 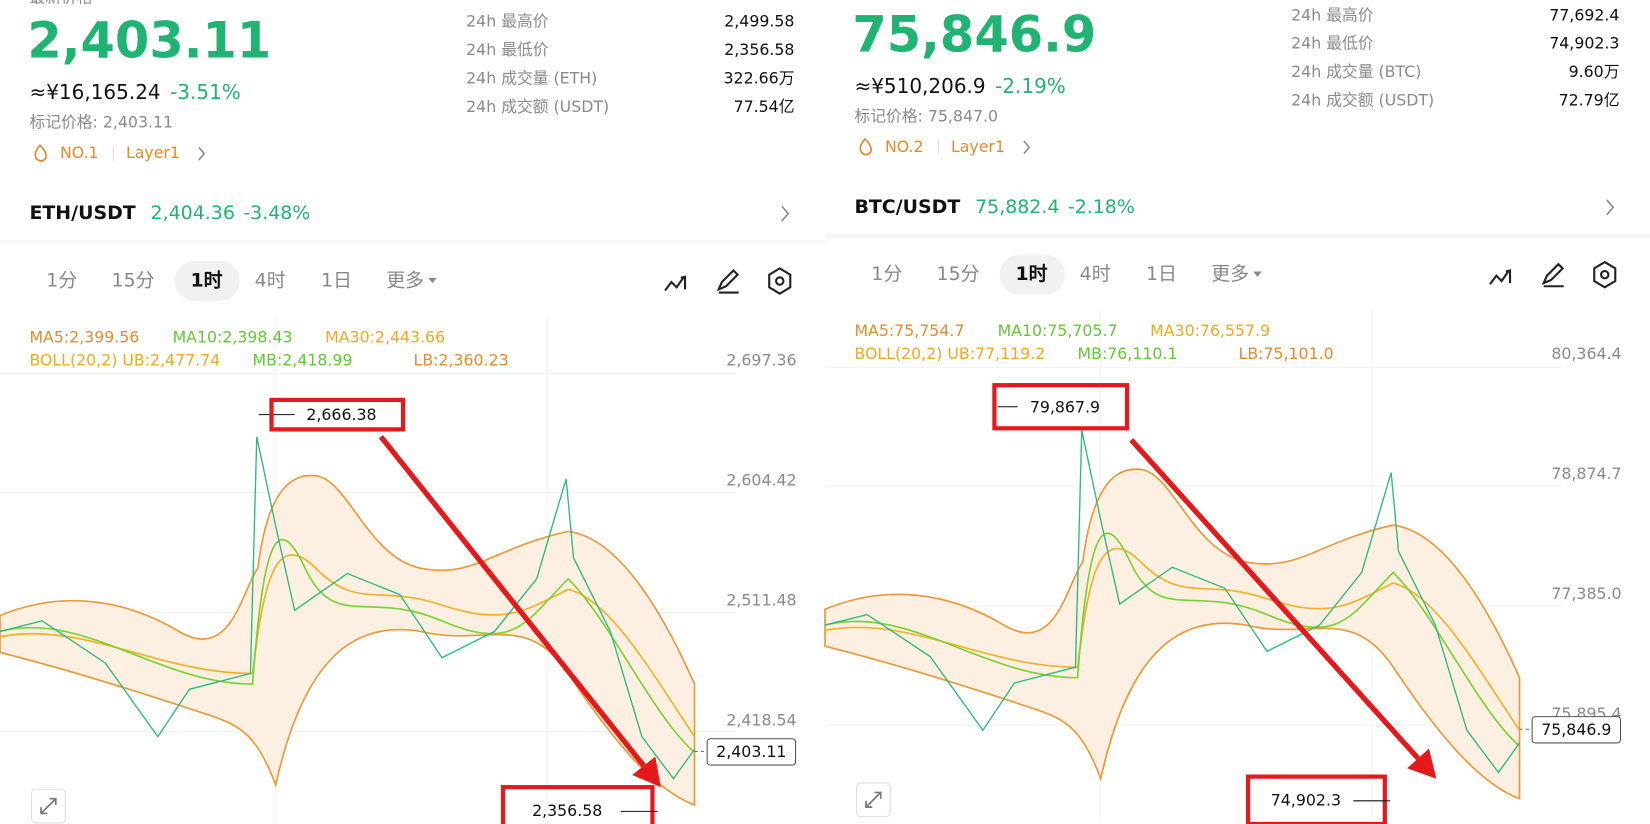 What do you see at coordinates (1210, 330) in the screenshot?
I see `ma-label: MA30:76,557.9` at bounding box center [1210, 330].